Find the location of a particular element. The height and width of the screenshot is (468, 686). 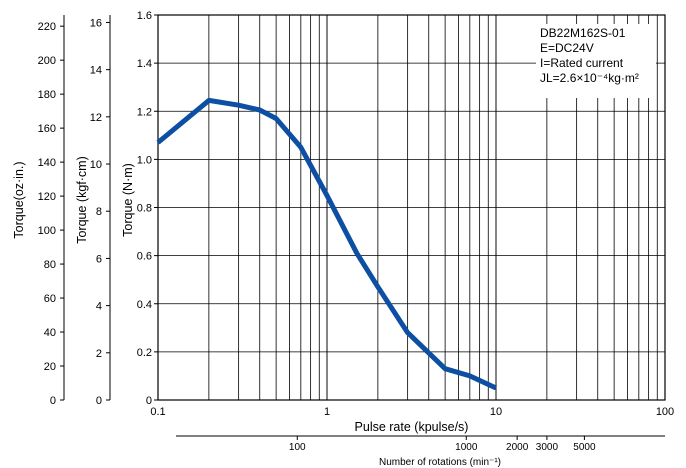

annotation-line: I=Rated current is located at coordinates (582, 63).